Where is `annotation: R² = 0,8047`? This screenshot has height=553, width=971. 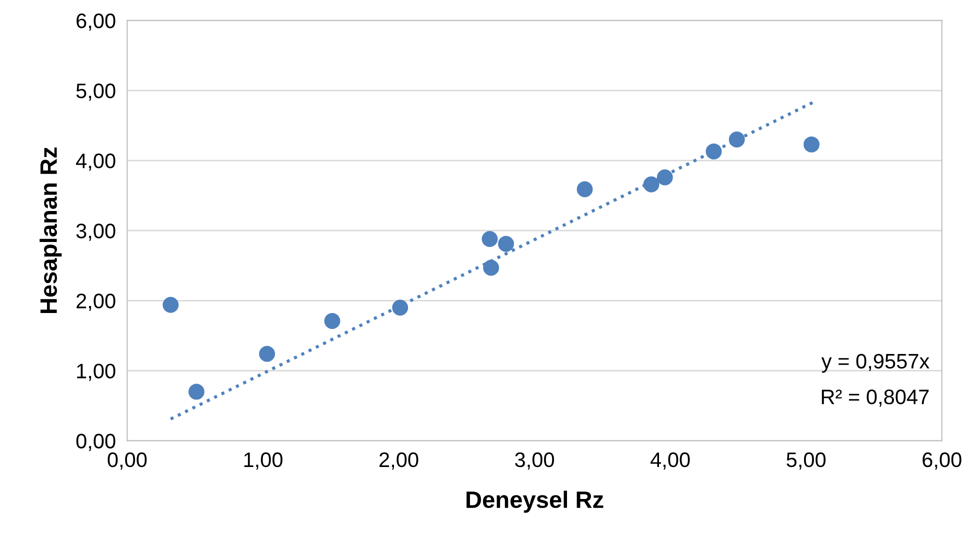
annotation: R² = 0,8047 is located at coordinates (875, 398).